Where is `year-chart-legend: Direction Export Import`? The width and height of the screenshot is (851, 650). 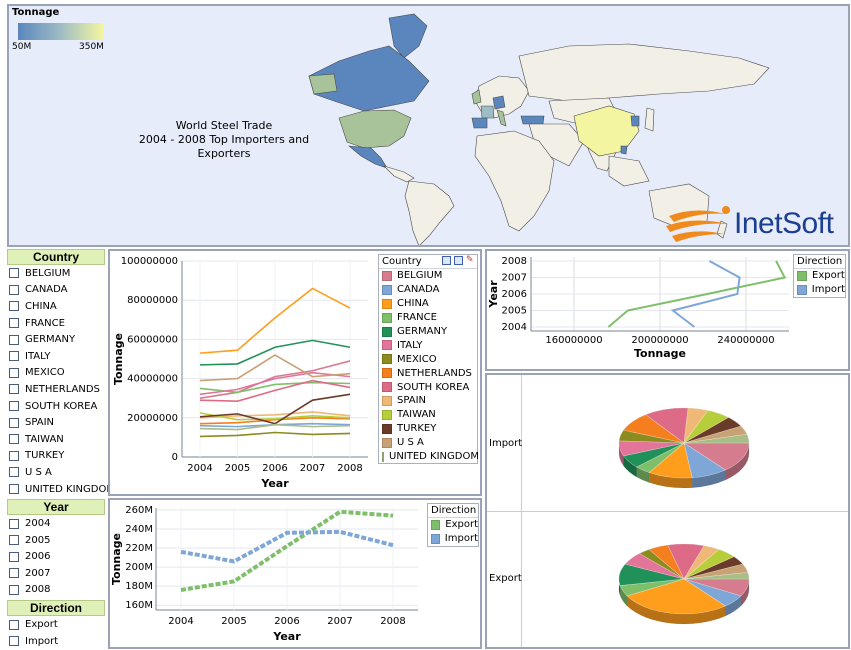 year-chart-legend: Direction Export Import is located at coordinates (819, 276).